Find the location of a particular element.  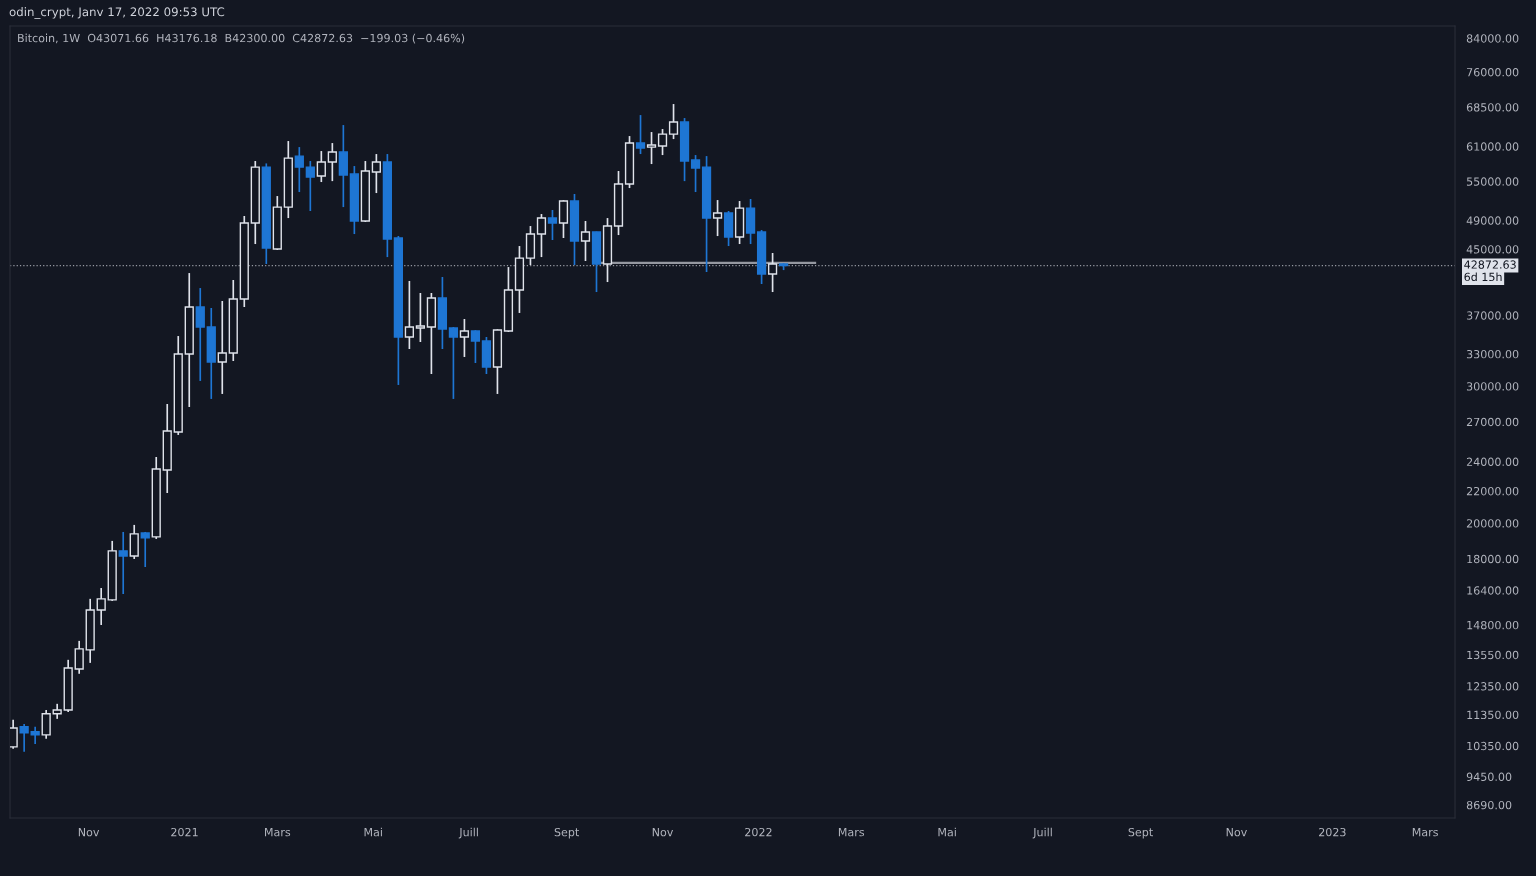

y-tick-label: 8690.00 is located at coordinates (1489, 805).